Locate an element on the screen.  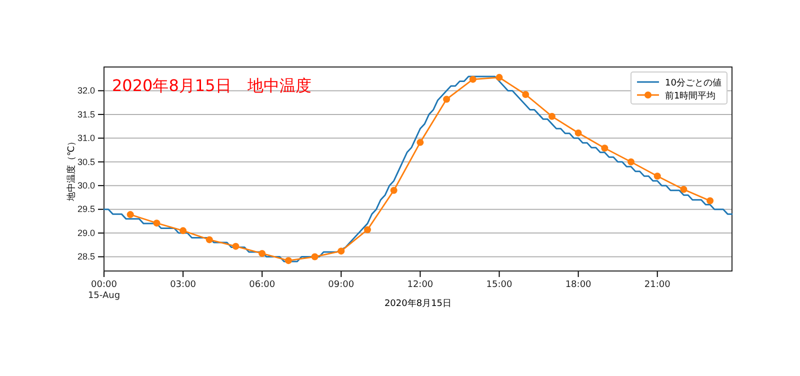
legend-label: 前1時間平均 is located at coordinates (690, 96).